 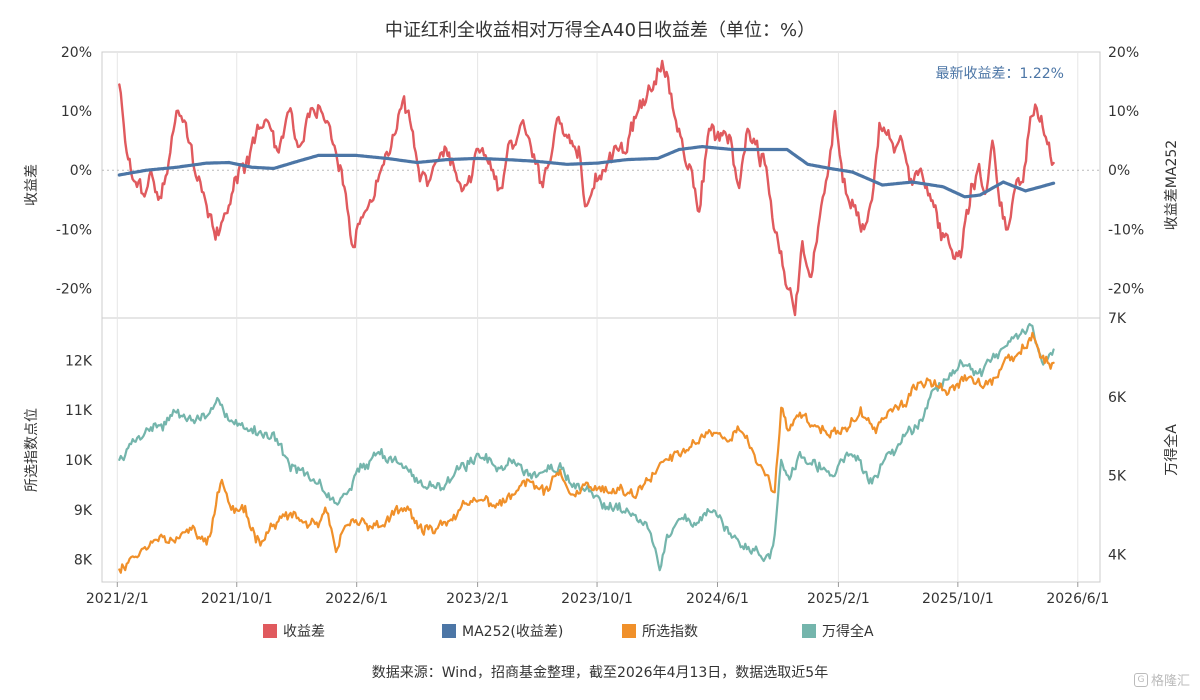 I want to click on top-right-tick-label: 10%, so click(x=1123, y=112).